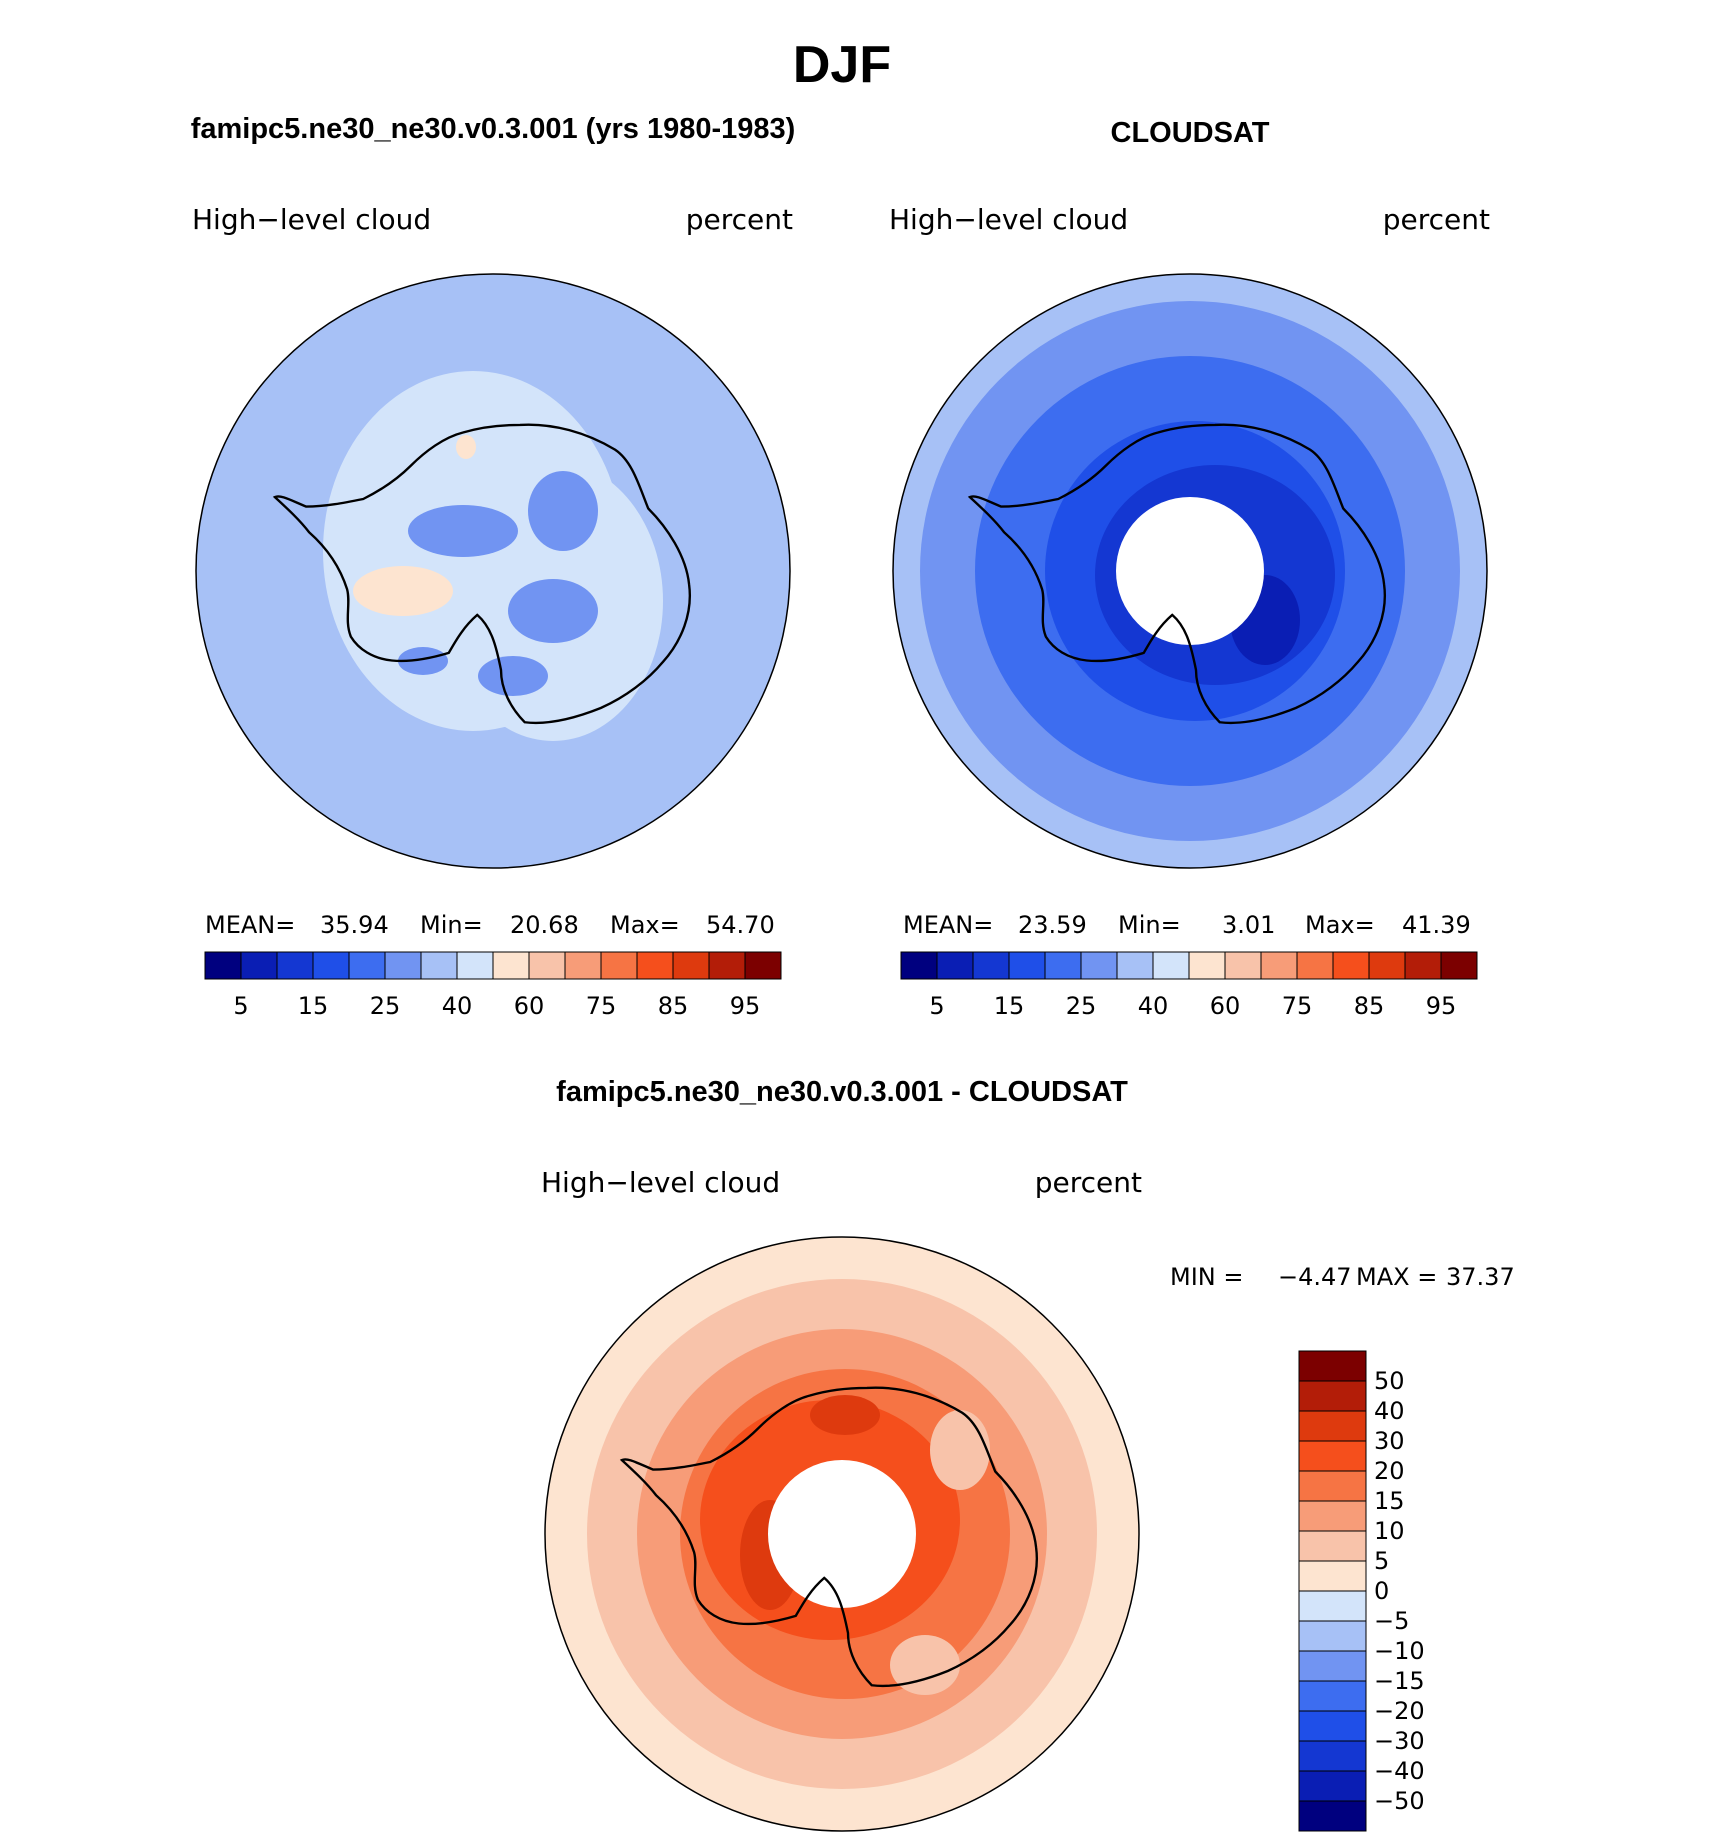 Image resolution: width=1710 pixels, height=1839 pixels. Describe the element at coordinates (1436, 219) in the screenshot. I see `panel-obs-units-label: percent` at that location.